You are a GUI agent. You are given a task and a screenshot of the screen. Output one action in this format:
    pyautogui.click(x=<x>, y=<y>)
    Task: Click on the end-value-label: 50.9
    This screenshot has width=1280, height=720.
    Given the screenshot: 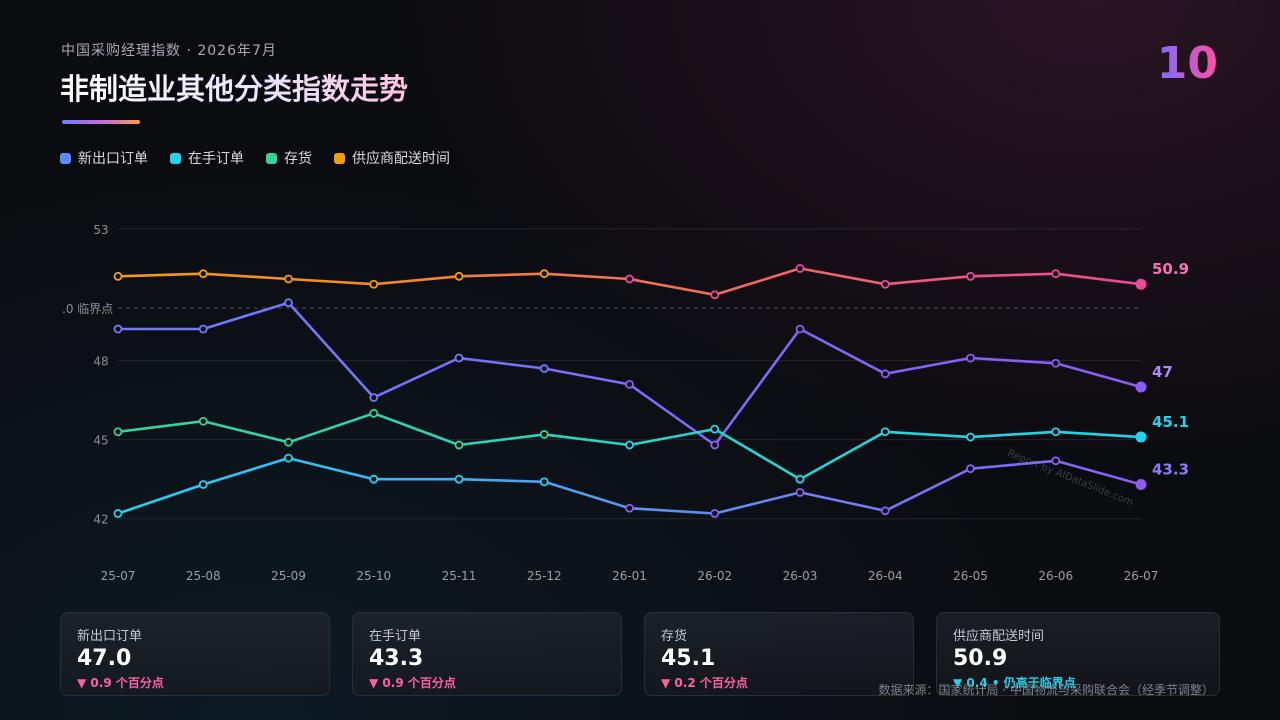 What is the action you would take?
    pyautogui.click(x=1170, y=269)
    